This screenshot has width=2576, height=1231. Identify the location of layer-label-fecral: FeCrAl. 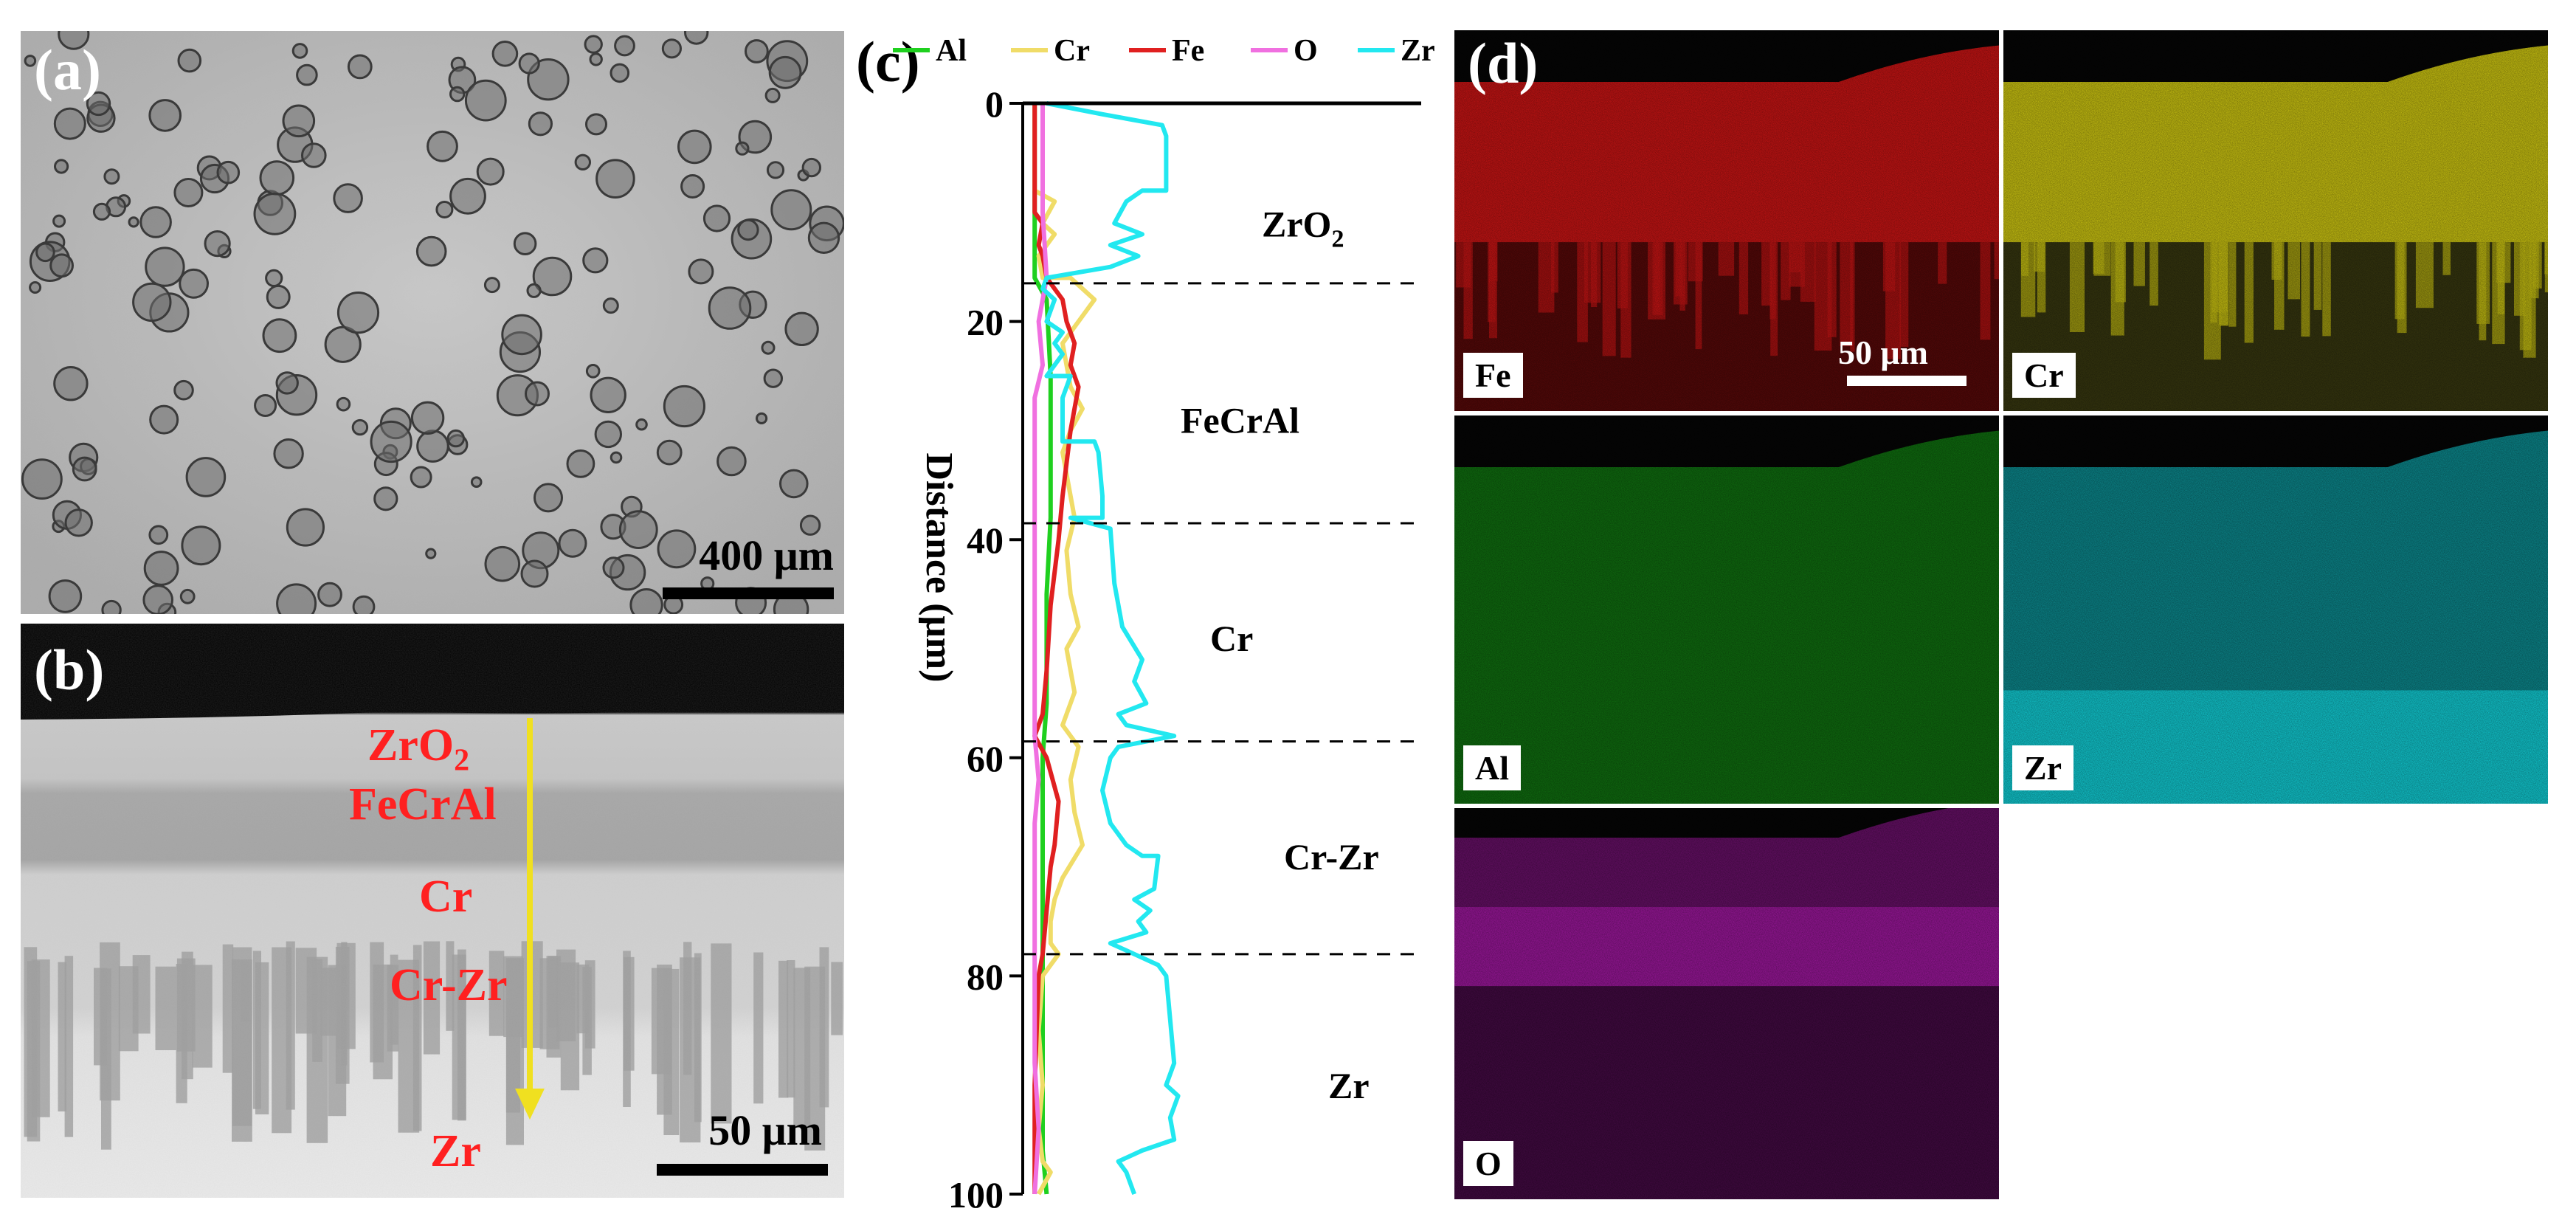
(423, 804).